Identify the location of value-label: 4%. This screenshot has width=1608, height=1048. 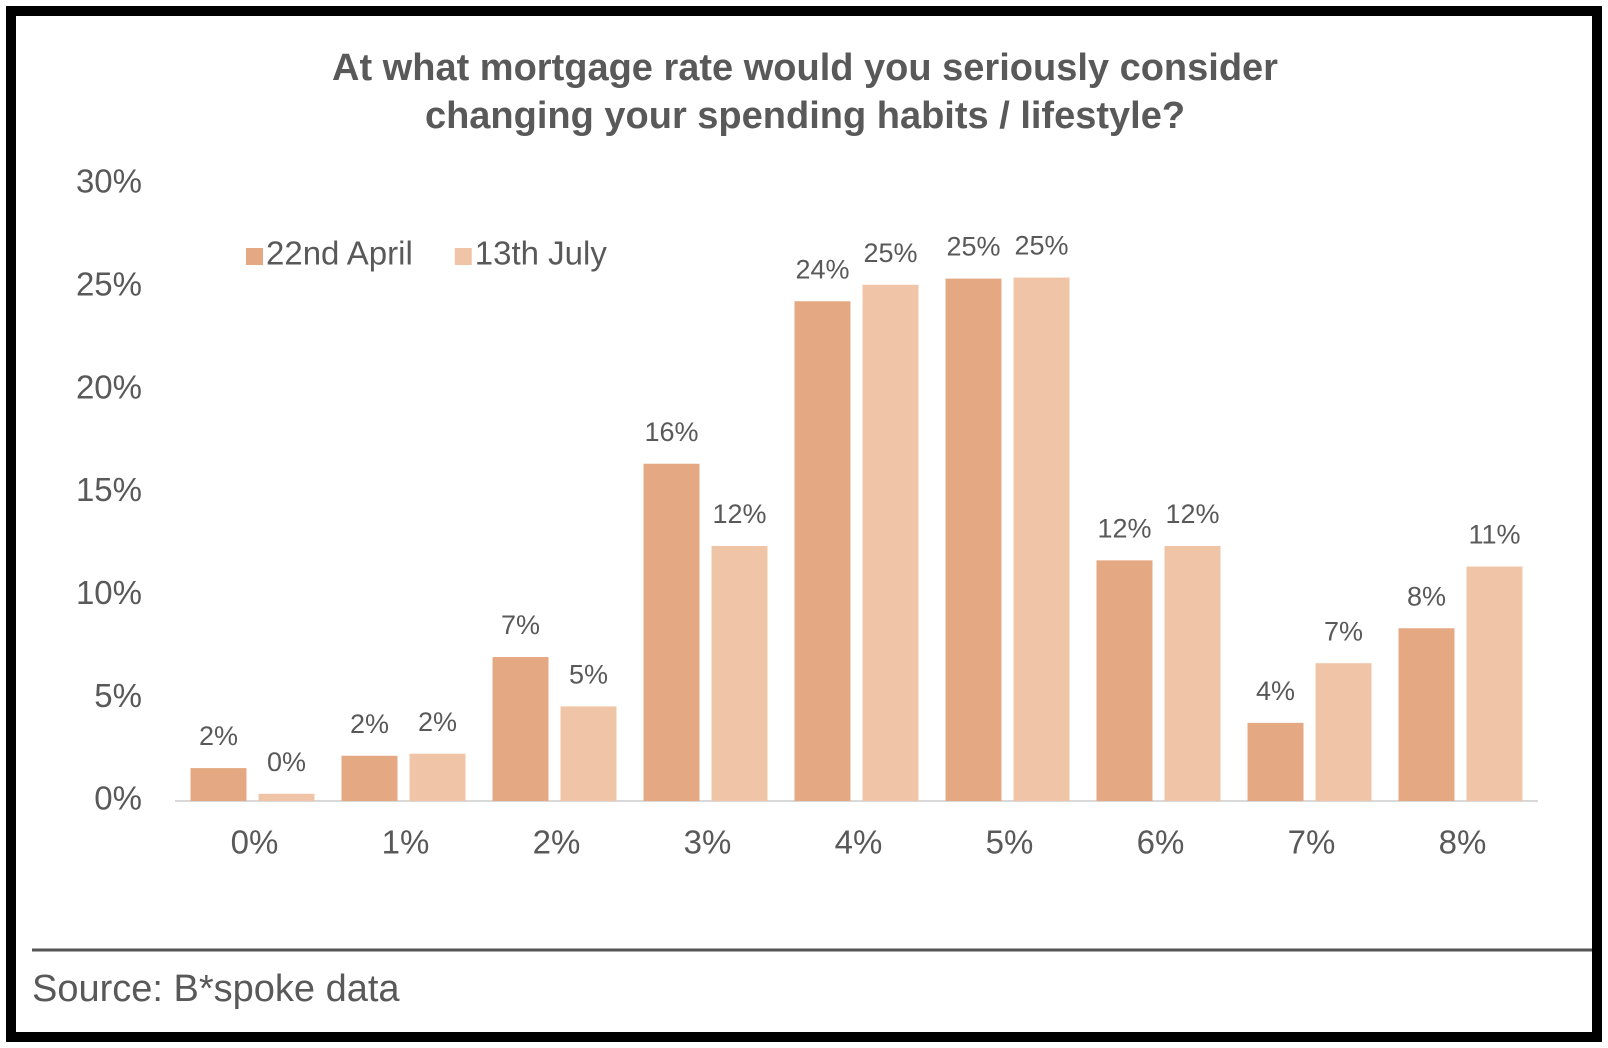
(1275, 691).